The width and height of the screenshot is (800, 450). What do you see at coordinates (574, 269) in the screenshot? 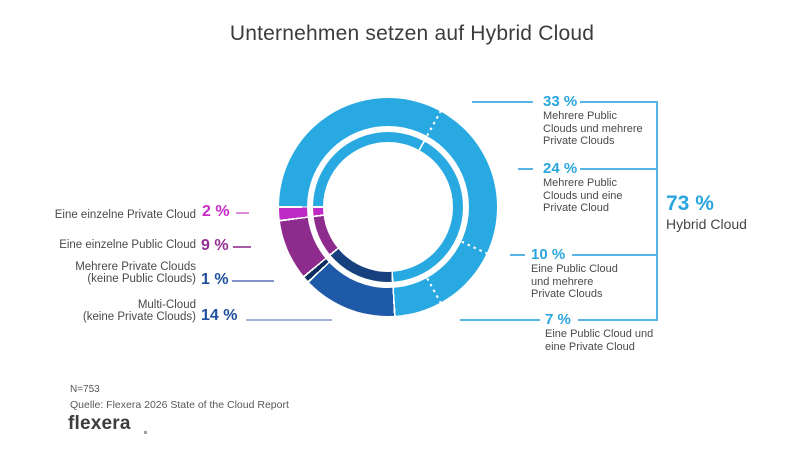
I see `desc-line: Eine Public Cloud` at bounding box center [574, 269].